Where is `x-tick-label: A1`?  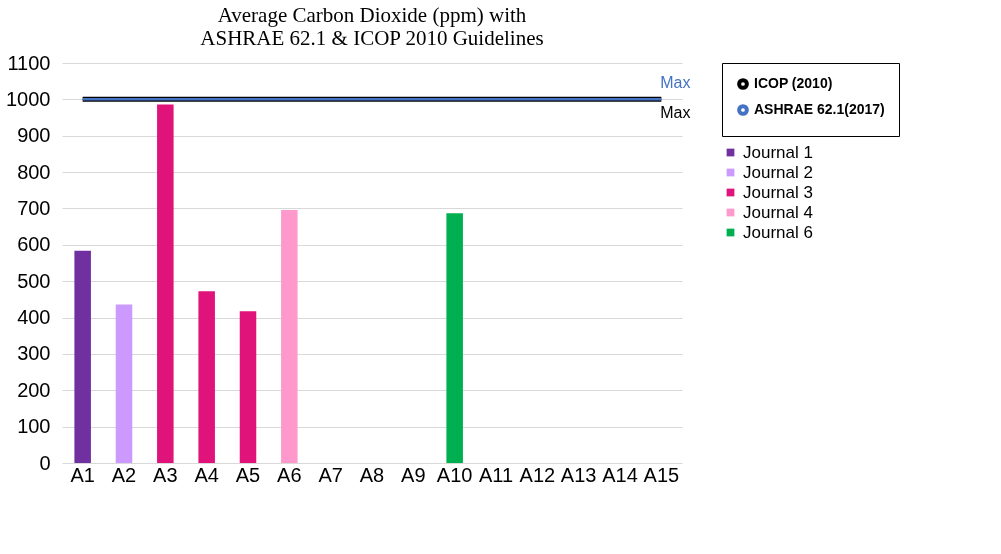
x-tick-label: A1 is located at coordinates (82, 474).